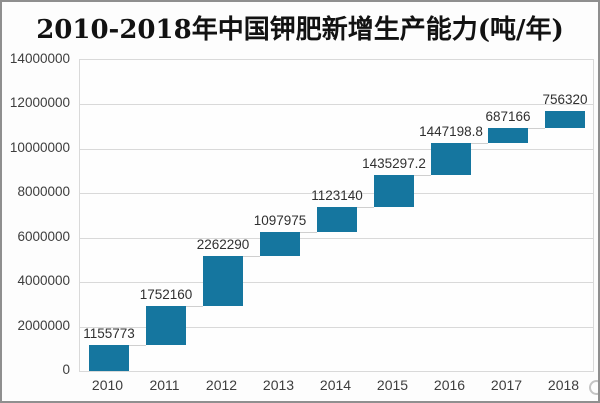 The width and height of the screenshot is (600, 403). I want to click on x-tick-label: 2018, so click(563, 385).